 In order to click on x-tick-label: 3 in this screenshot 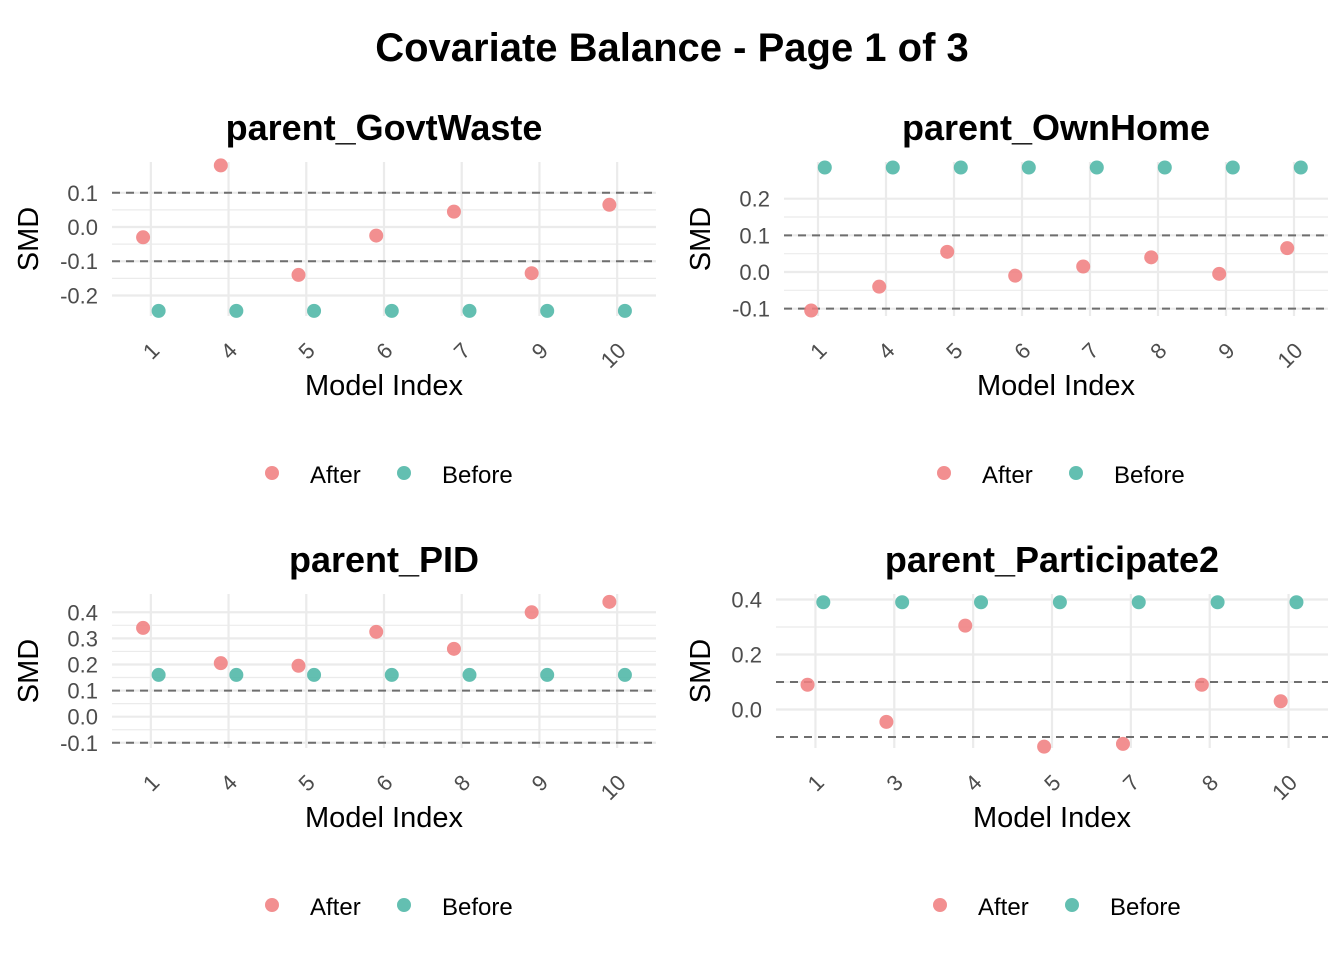, I will do `click(894, 783)`.